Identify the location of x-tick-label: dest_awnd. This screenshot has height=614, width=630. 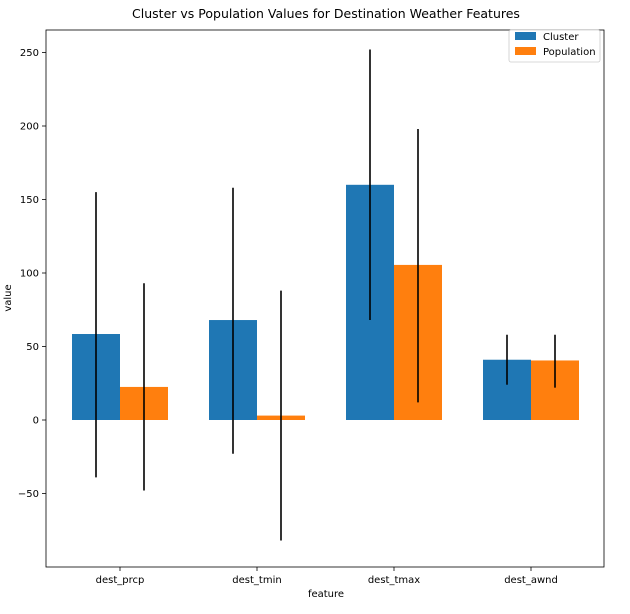
(531, 580).